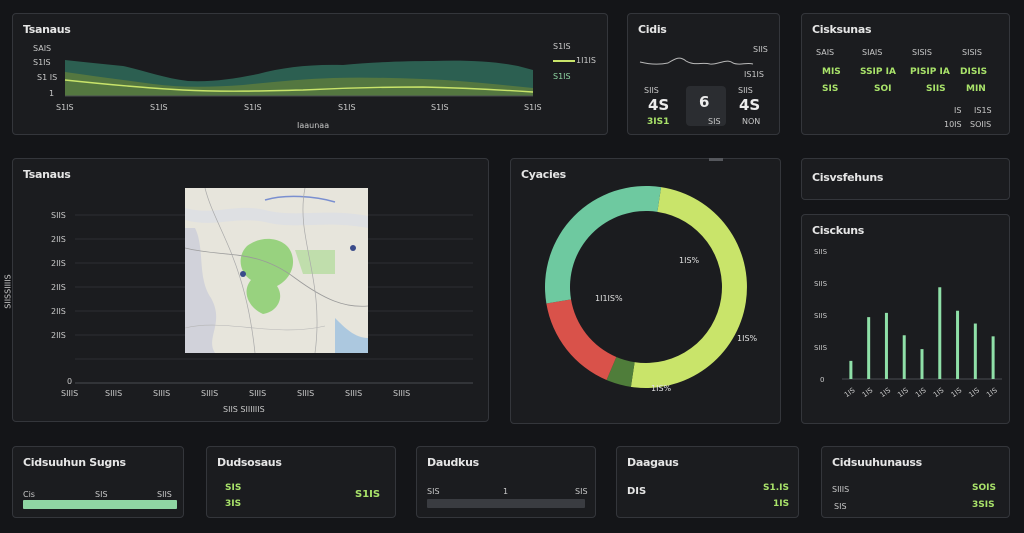 Image resolution: width=1024 pixels, height=533 pixels. I want to click on donut-slice-label: 1I1IS%, so click(609, 298).